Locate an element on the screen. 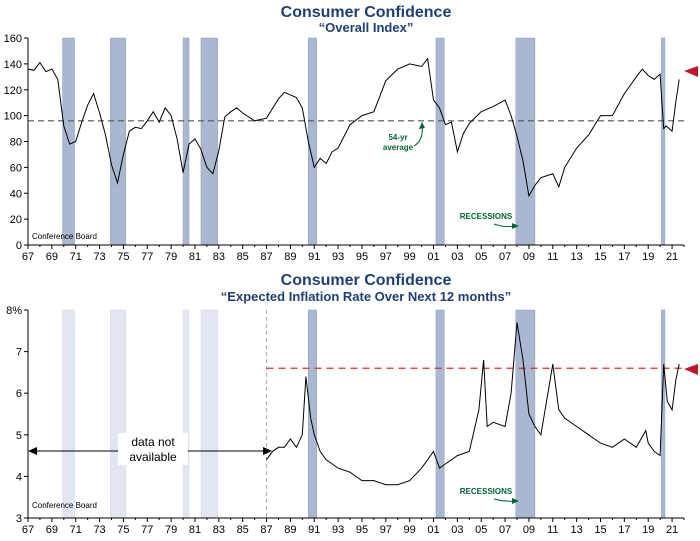 The image size is (700, 541). top-x-tick-label: 89 is located at coordinates (290, 257).